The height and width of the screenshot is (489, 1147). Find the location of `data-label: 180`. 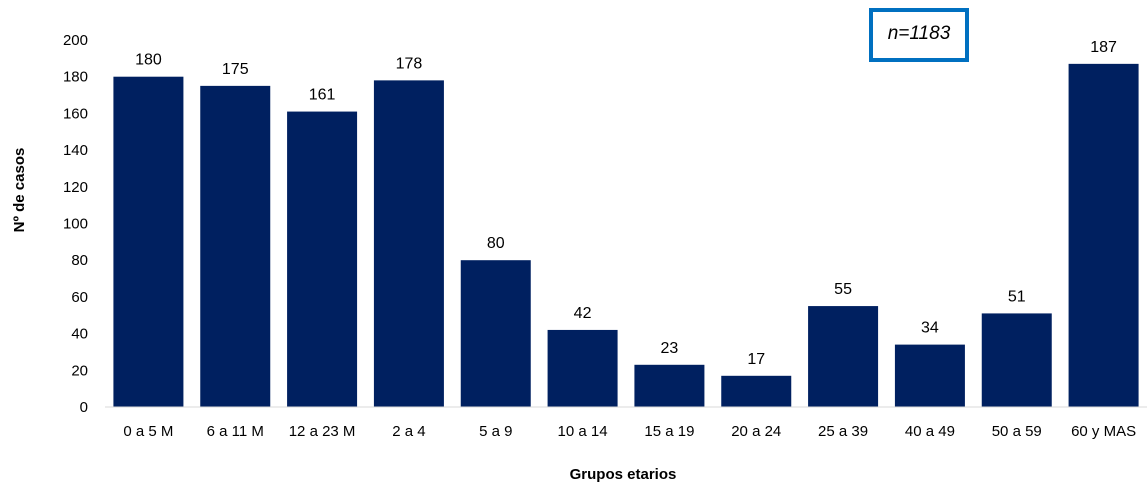

data-label: 180 is located at coordinates (148, 60).